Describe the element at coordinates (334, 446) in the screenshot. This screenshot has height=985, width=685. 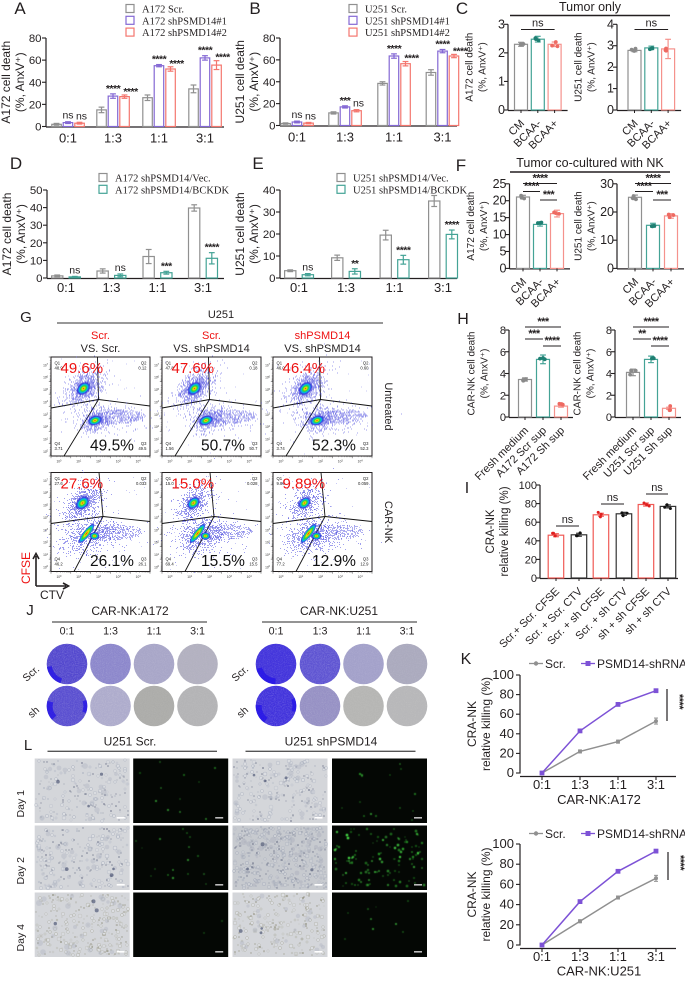
I see `svg-text: 52.3%` at that location.